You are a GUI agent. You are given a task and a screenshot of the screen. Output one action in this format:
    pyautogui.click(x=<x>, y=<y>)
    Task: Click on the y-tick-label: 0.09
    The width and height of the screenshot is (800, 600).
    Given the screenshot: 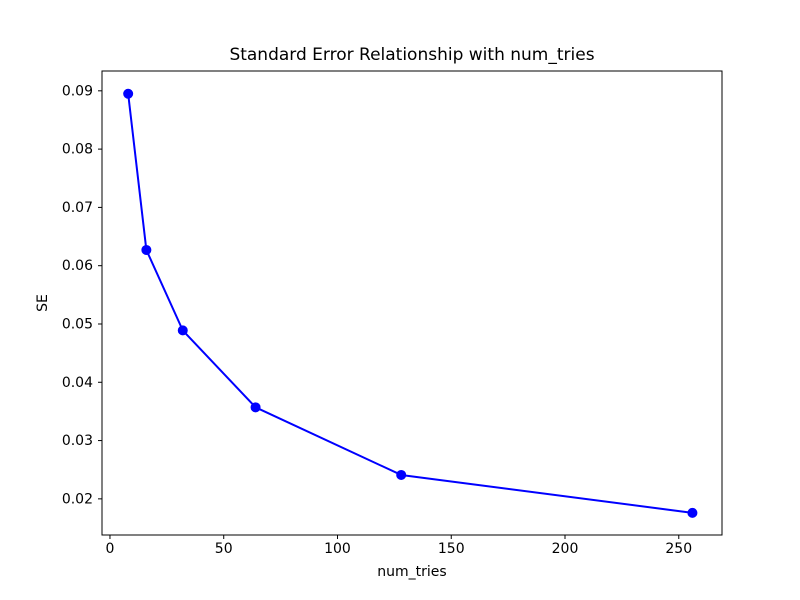 What is the action you would take?
    pyautogui.click(x=77, y=91)
    